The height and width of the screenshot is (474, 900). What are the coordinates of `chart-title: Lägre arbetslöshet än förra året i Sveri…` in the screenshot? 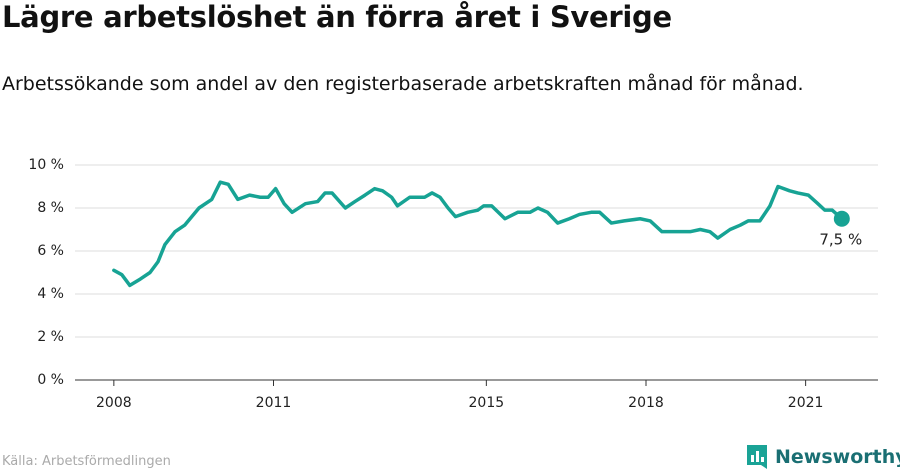 It's located at (337, 17).